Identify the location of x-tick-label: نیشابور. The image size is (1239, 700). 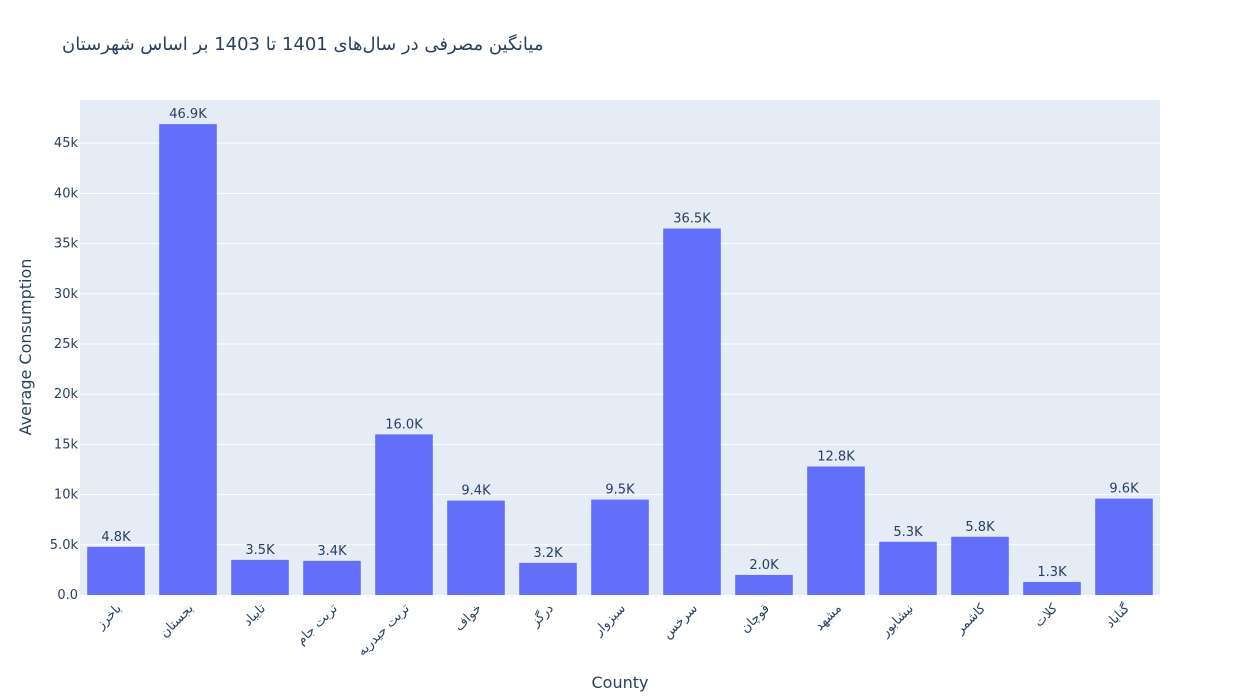
(896, 620).